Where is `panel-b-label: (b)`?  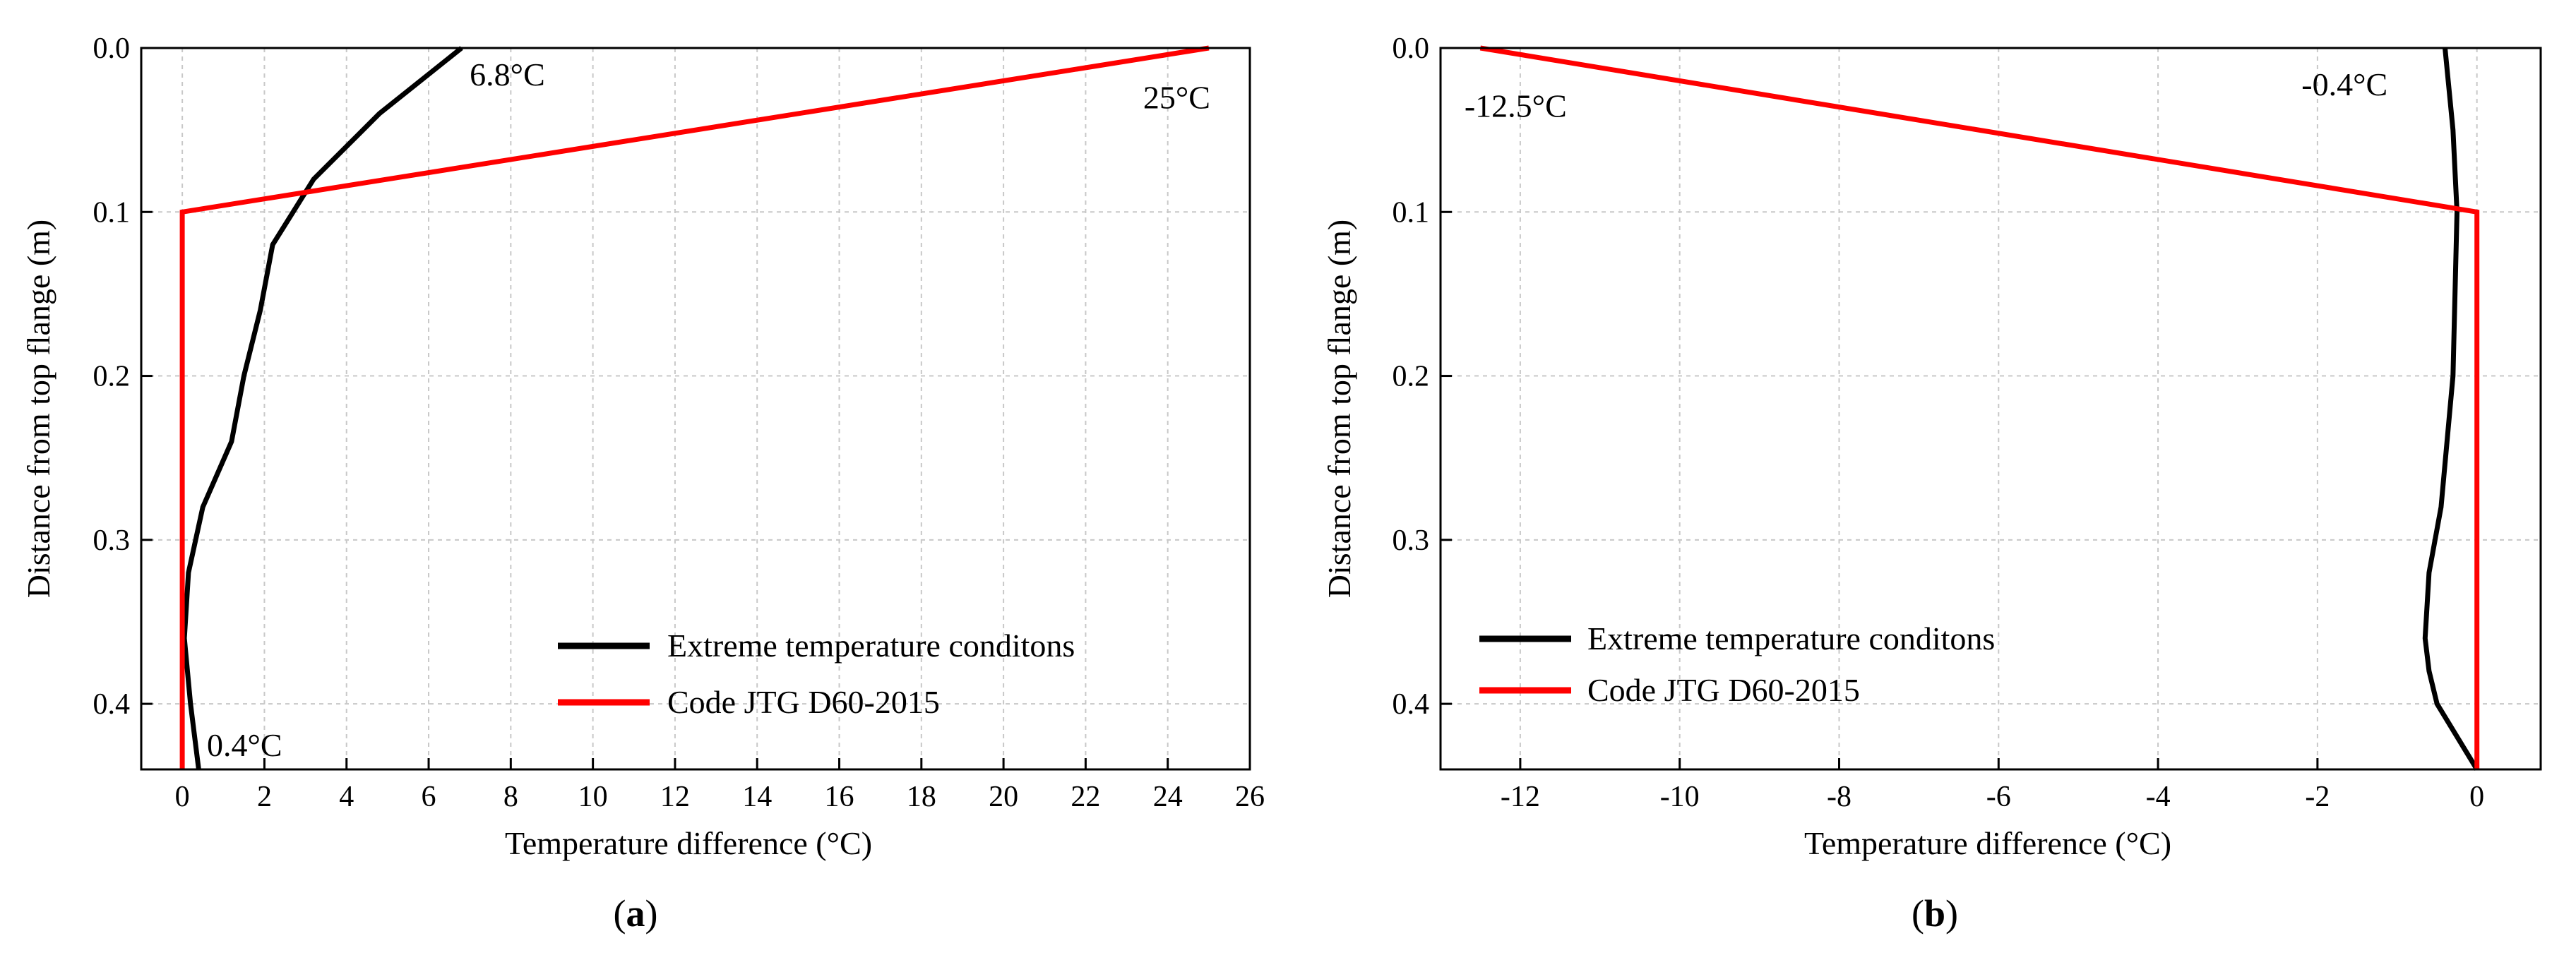
panel-b-label: (b) is located at coordinates (1935, 914).